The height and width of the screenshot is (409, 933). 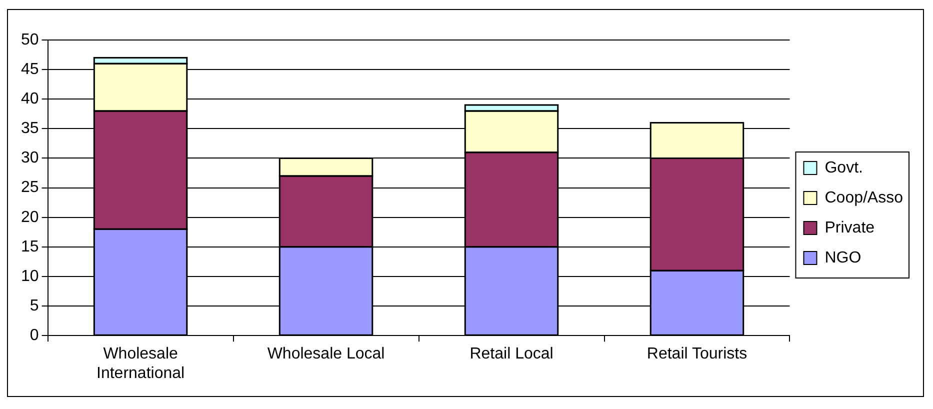 I want to click on y-tick-label: 40, so click(x=30, y=99).